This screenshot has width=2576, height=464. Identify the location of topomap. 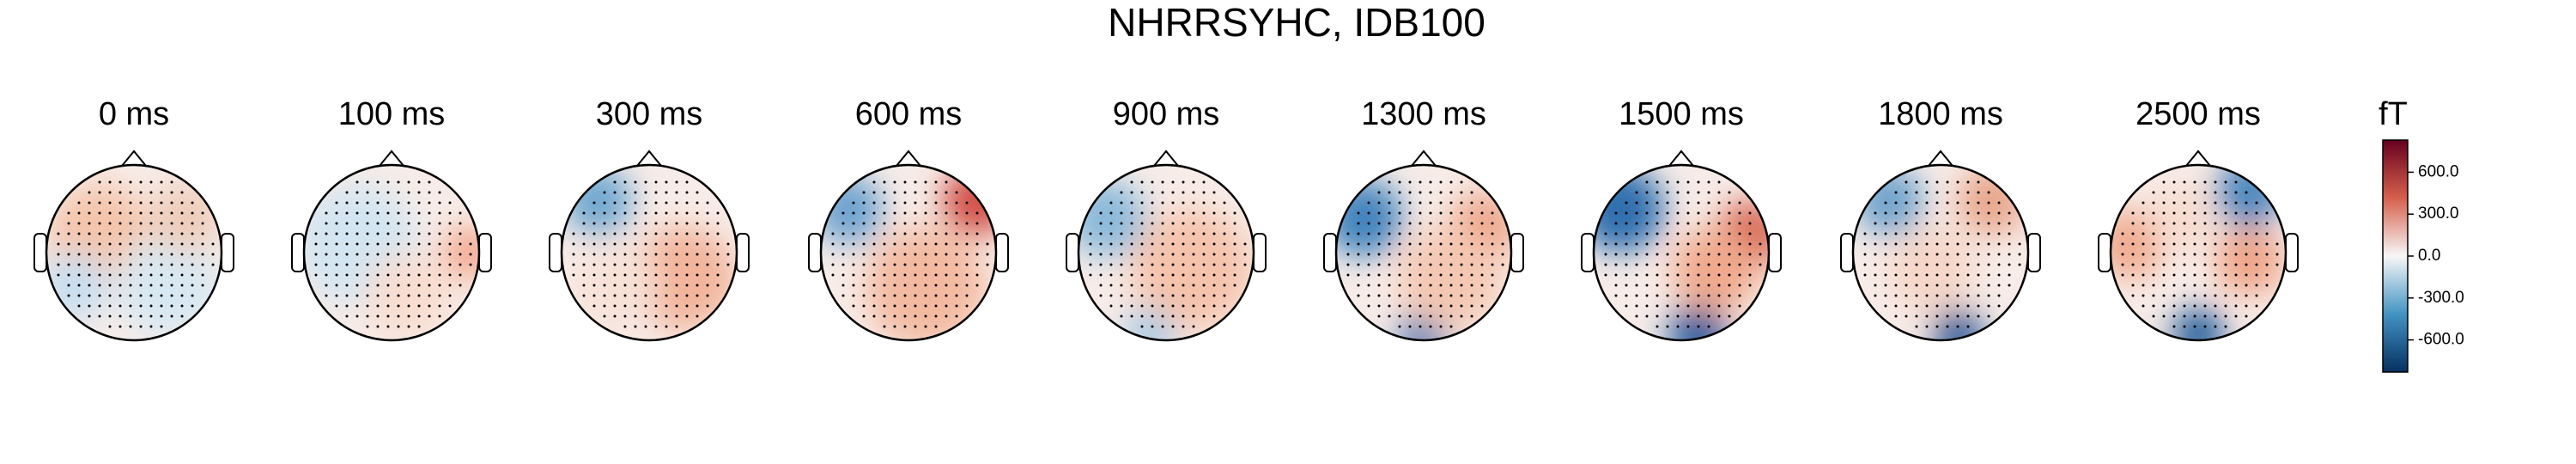
(908, 246).